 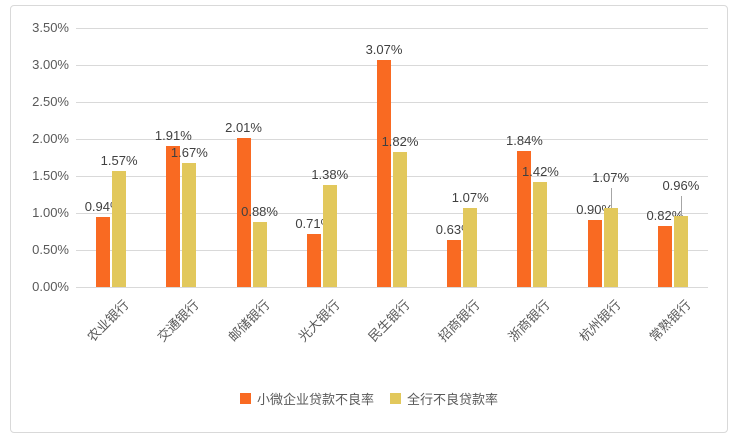 I want to click on bar-value-label: 0.88%, so click(x=259, y=211).